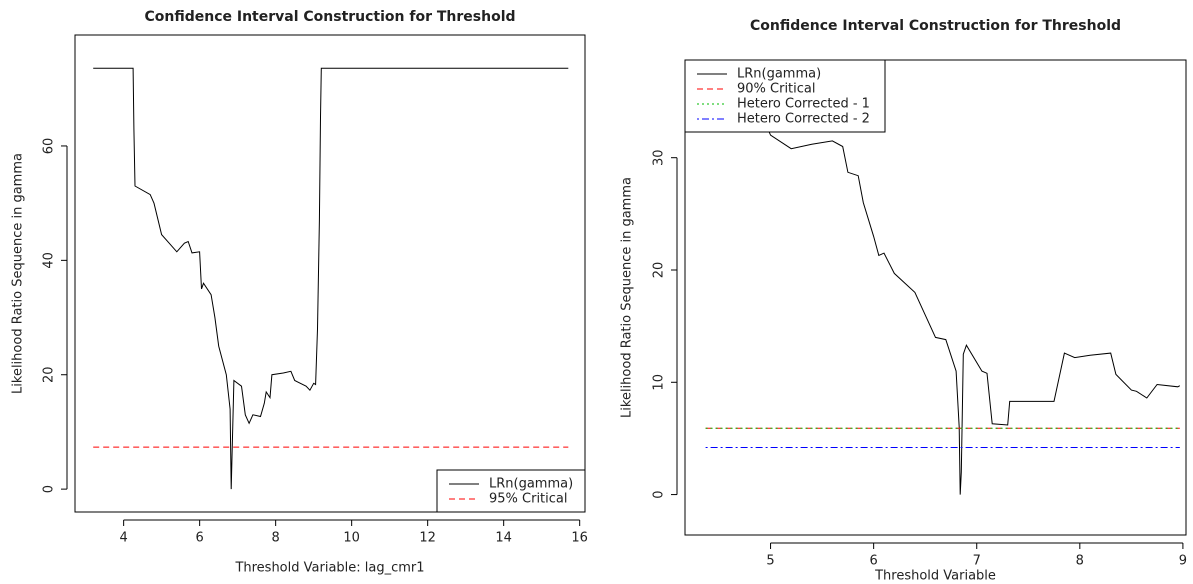 The image size is (1193, 584). Describe the element at coordinates (770, 561) in the screenshot. I see `x-tick-label: 5` at that location.